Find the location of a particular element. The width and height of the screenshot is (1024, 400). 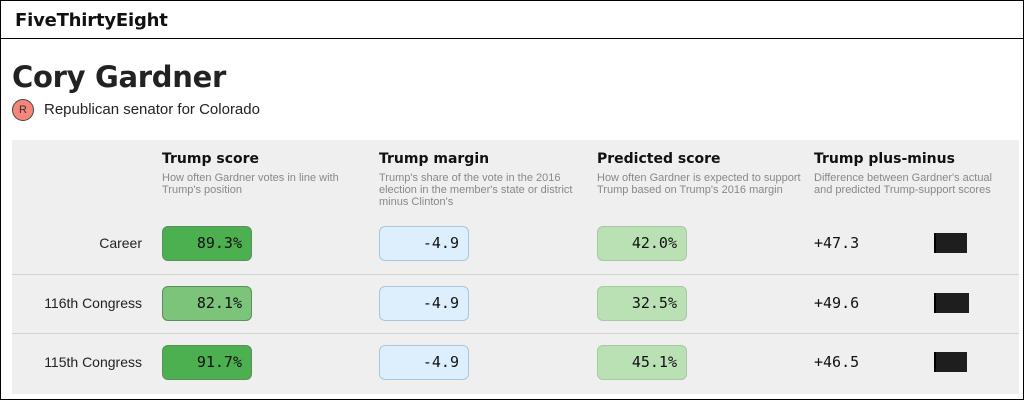

plus-minus-value: +49.6 is located at coordinates (837, 303).